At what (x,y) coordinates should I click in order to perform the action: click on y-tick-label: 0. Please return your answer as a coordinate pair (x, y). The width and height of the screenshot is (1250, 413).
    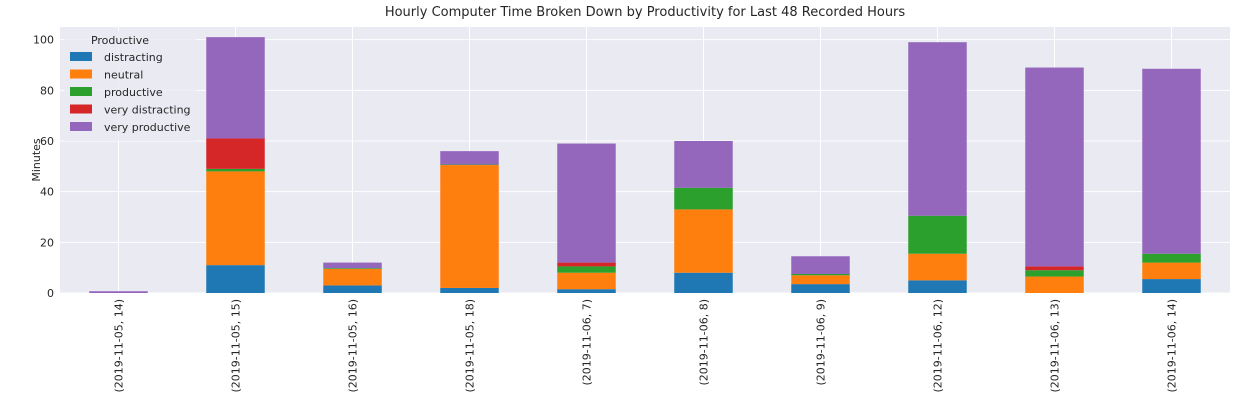
    Looking at the image, I should click on (50, 293).